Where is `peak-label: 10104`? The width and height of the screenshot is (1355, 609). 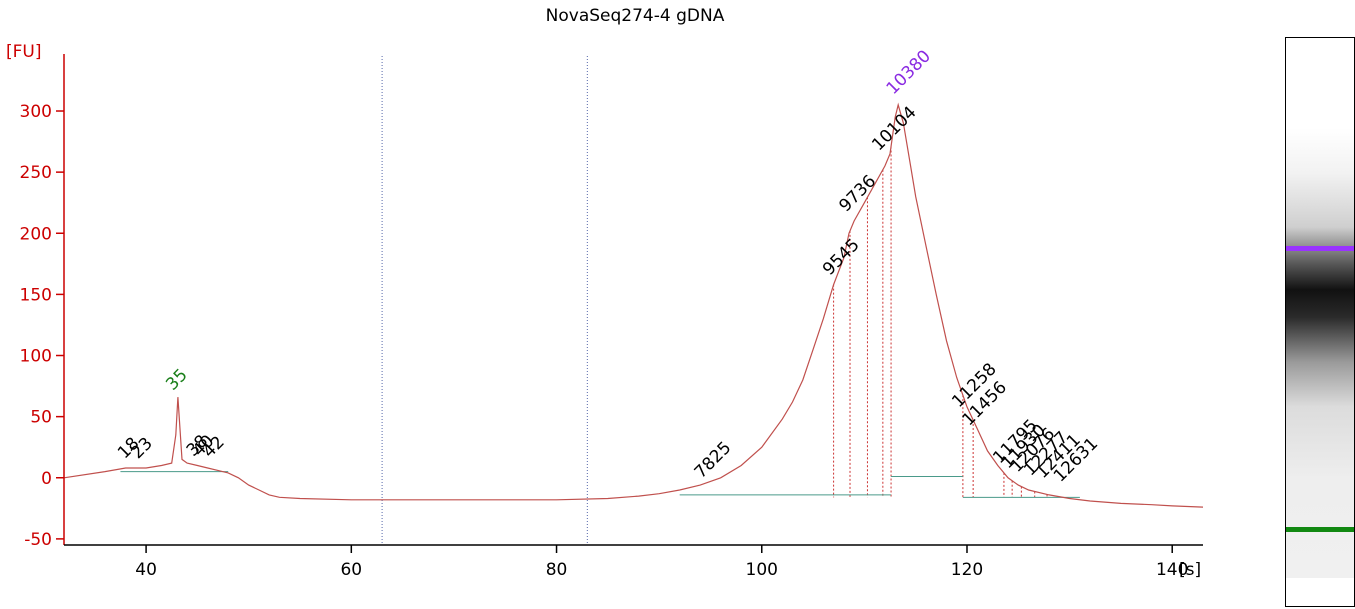 peak-label: 10104 is located at coordinates (894, 129).